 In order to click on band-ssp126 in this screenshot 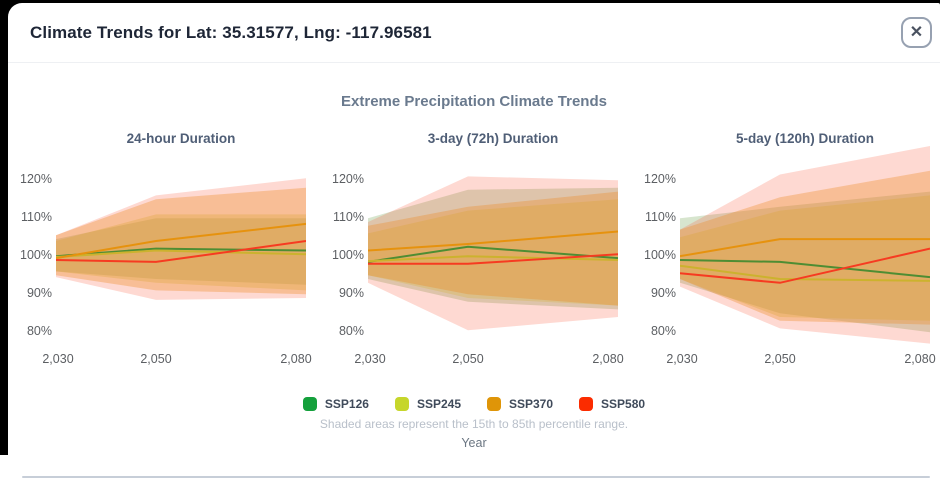, I will do `click(805, 262)`.